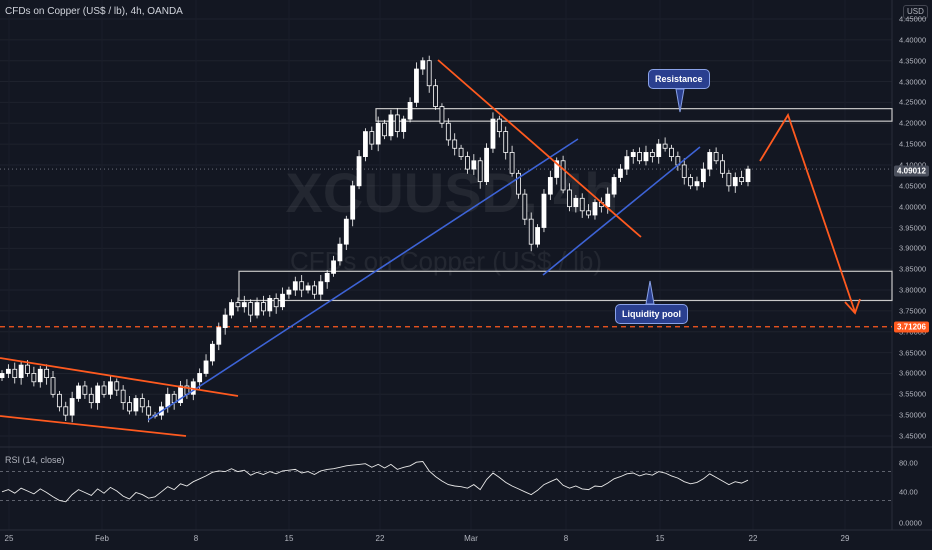 The height and width of the screenshot is (550, 932). Describe the element at coordinates (471, 538) in the screenshot. I see `time-tick: Mar` at that location.